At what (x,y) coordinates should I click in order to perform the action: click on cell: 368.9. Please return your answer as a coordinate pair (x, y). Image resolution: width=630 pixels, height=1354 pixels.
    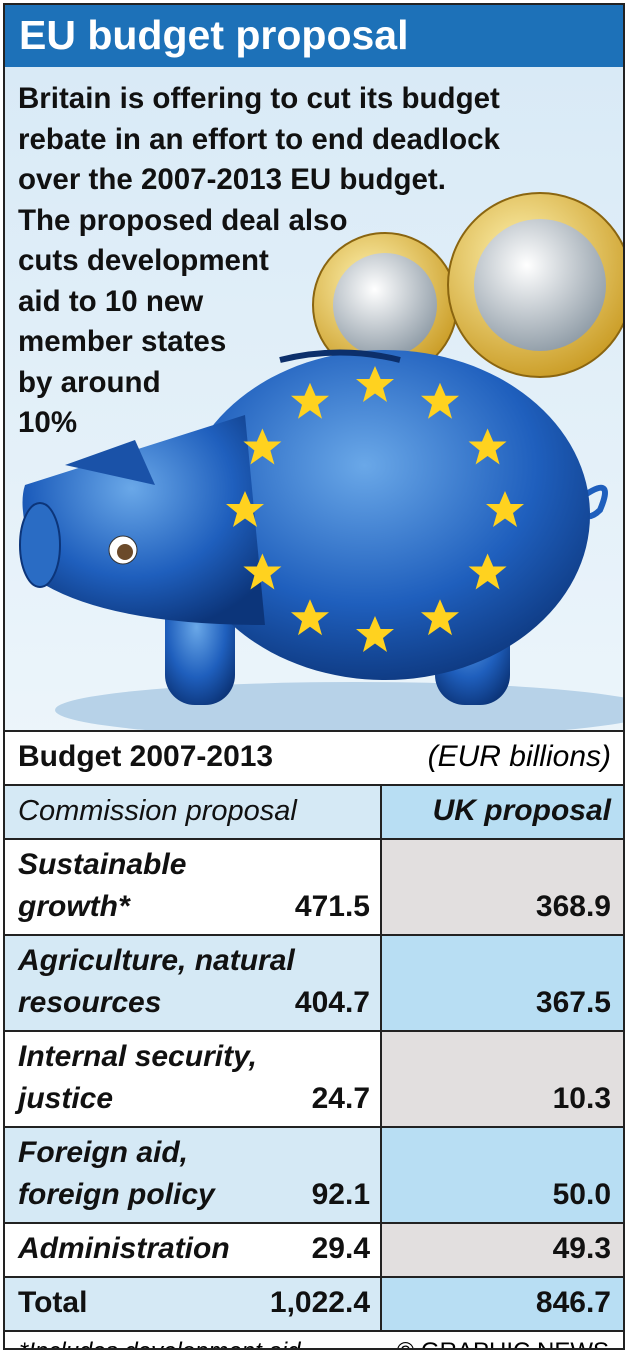
    Looking at the image, I should click on (501, 887).